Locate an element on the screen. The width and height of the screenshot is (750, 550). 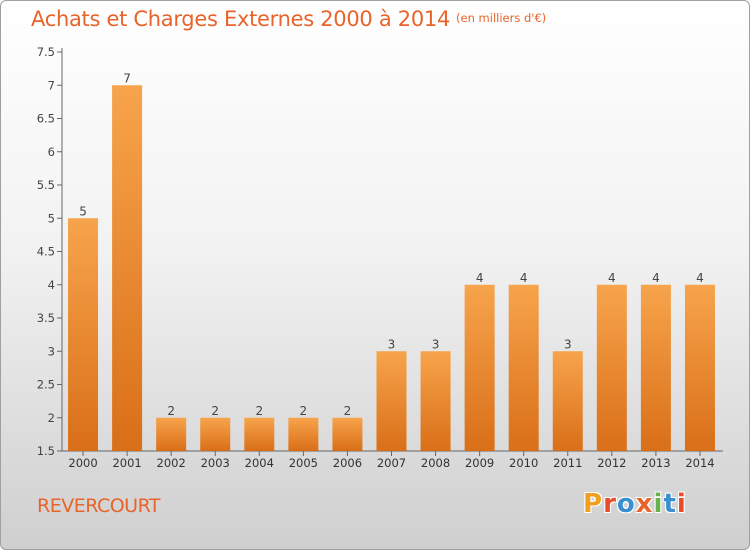
y-tick-label: 4.5 is located at coordinates (46, 252).